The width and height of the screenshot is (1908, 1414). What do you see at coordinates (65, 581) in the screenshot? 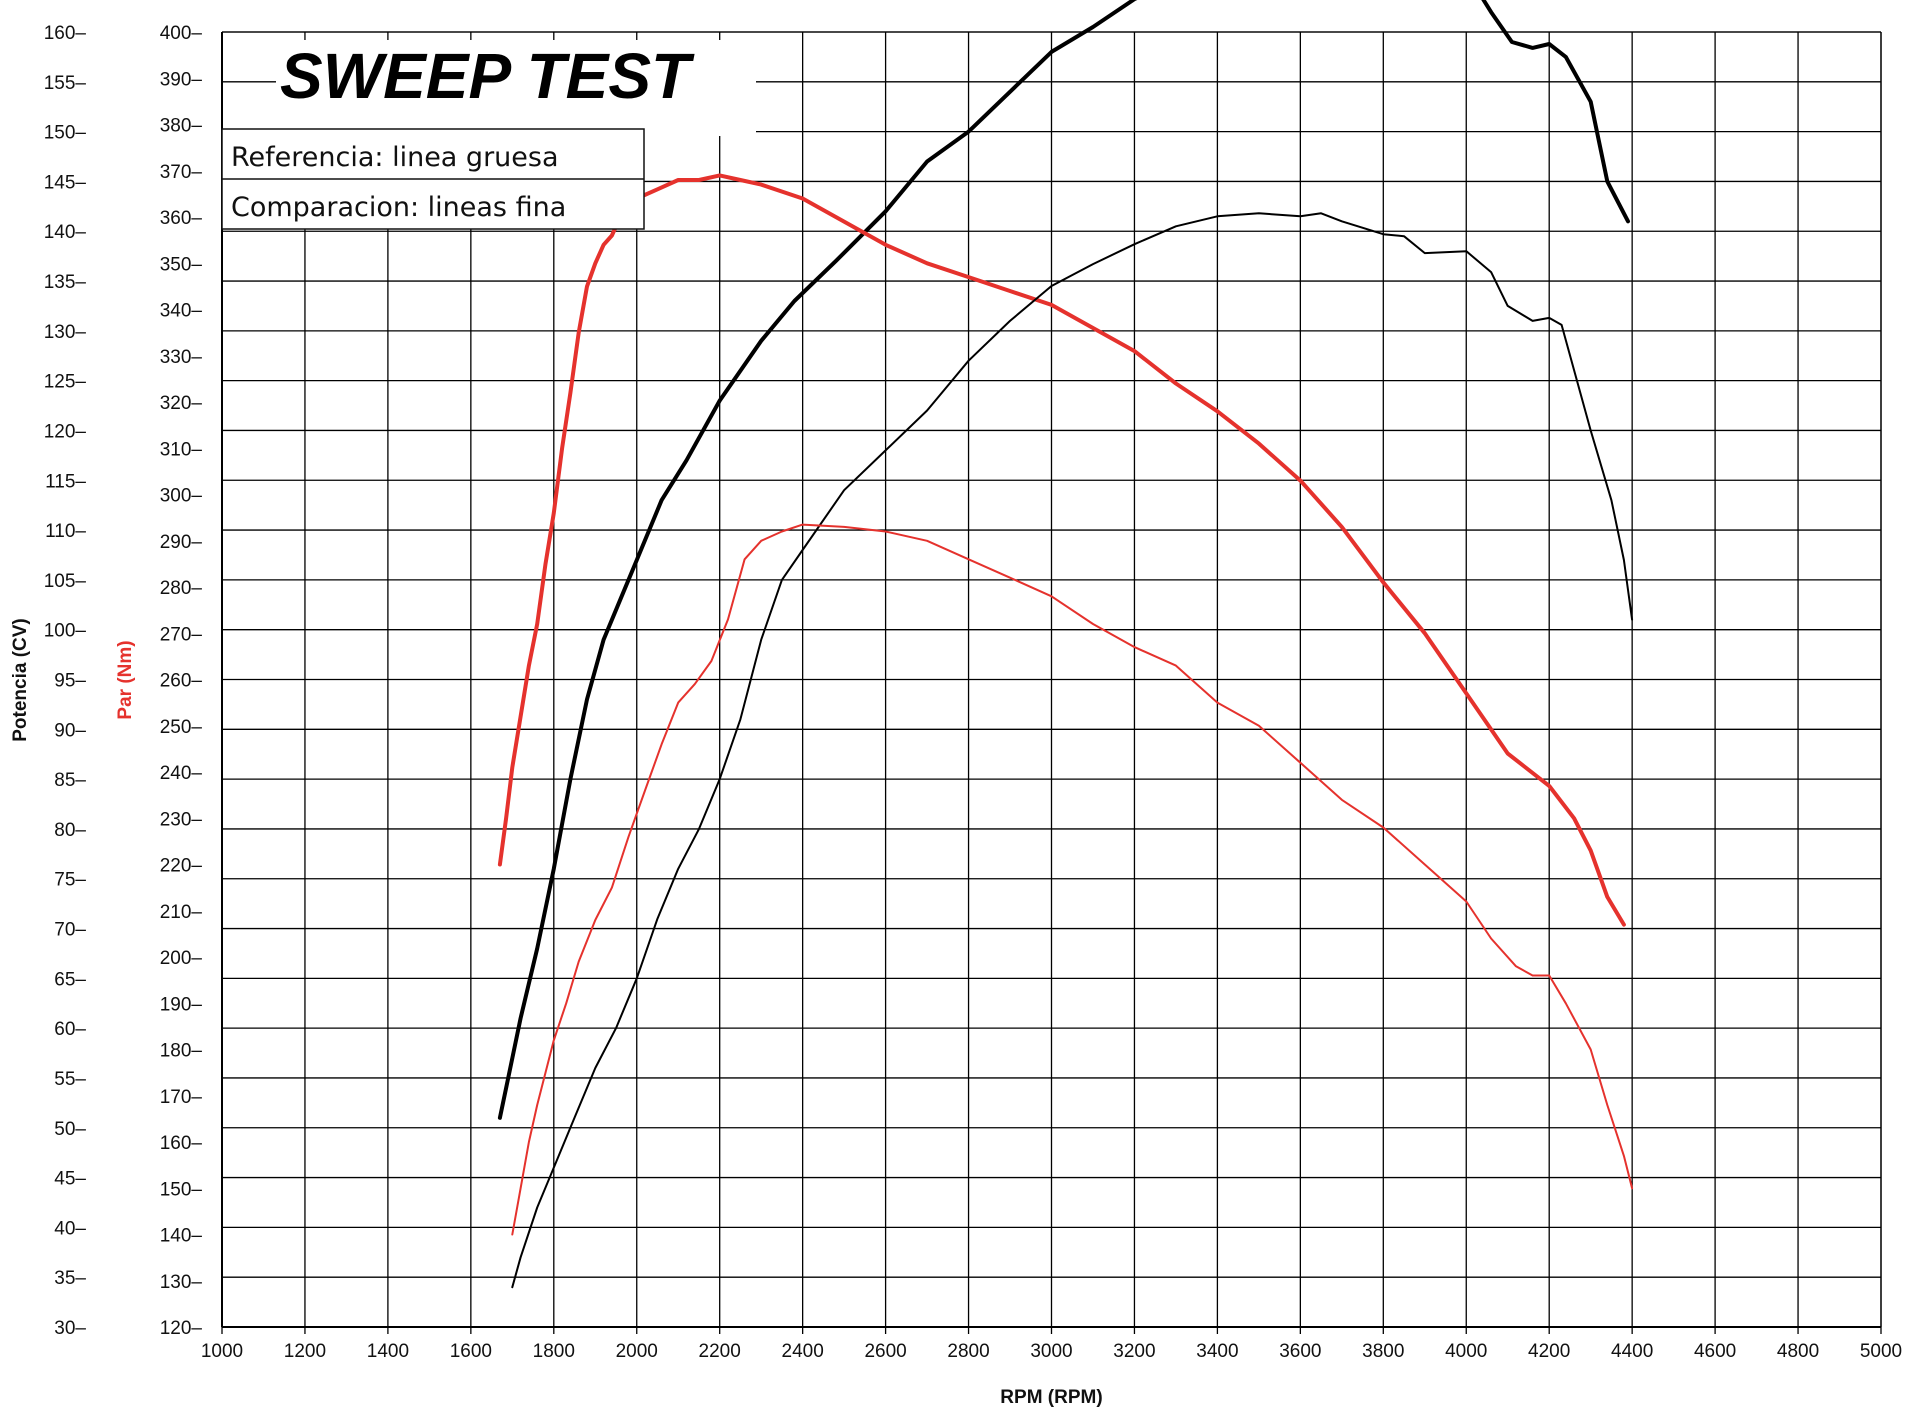
I see `power-tick-label: 105–` at bounding box center [65, 581].